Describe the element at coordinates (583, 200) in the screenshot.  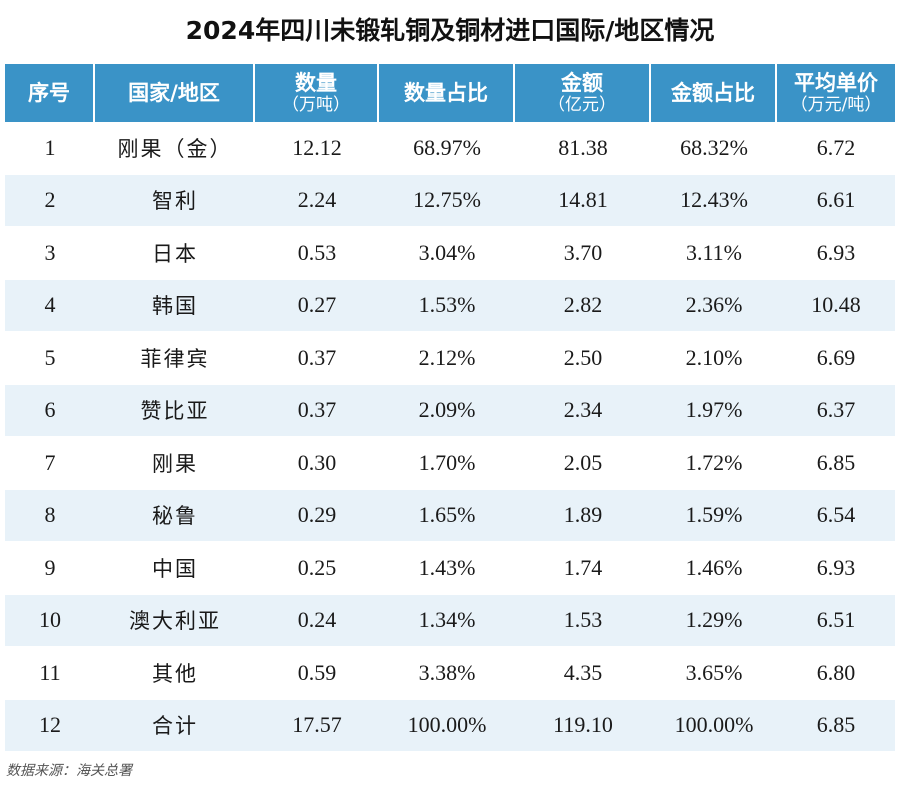
I see `cell-amount: 14.81` at that location.